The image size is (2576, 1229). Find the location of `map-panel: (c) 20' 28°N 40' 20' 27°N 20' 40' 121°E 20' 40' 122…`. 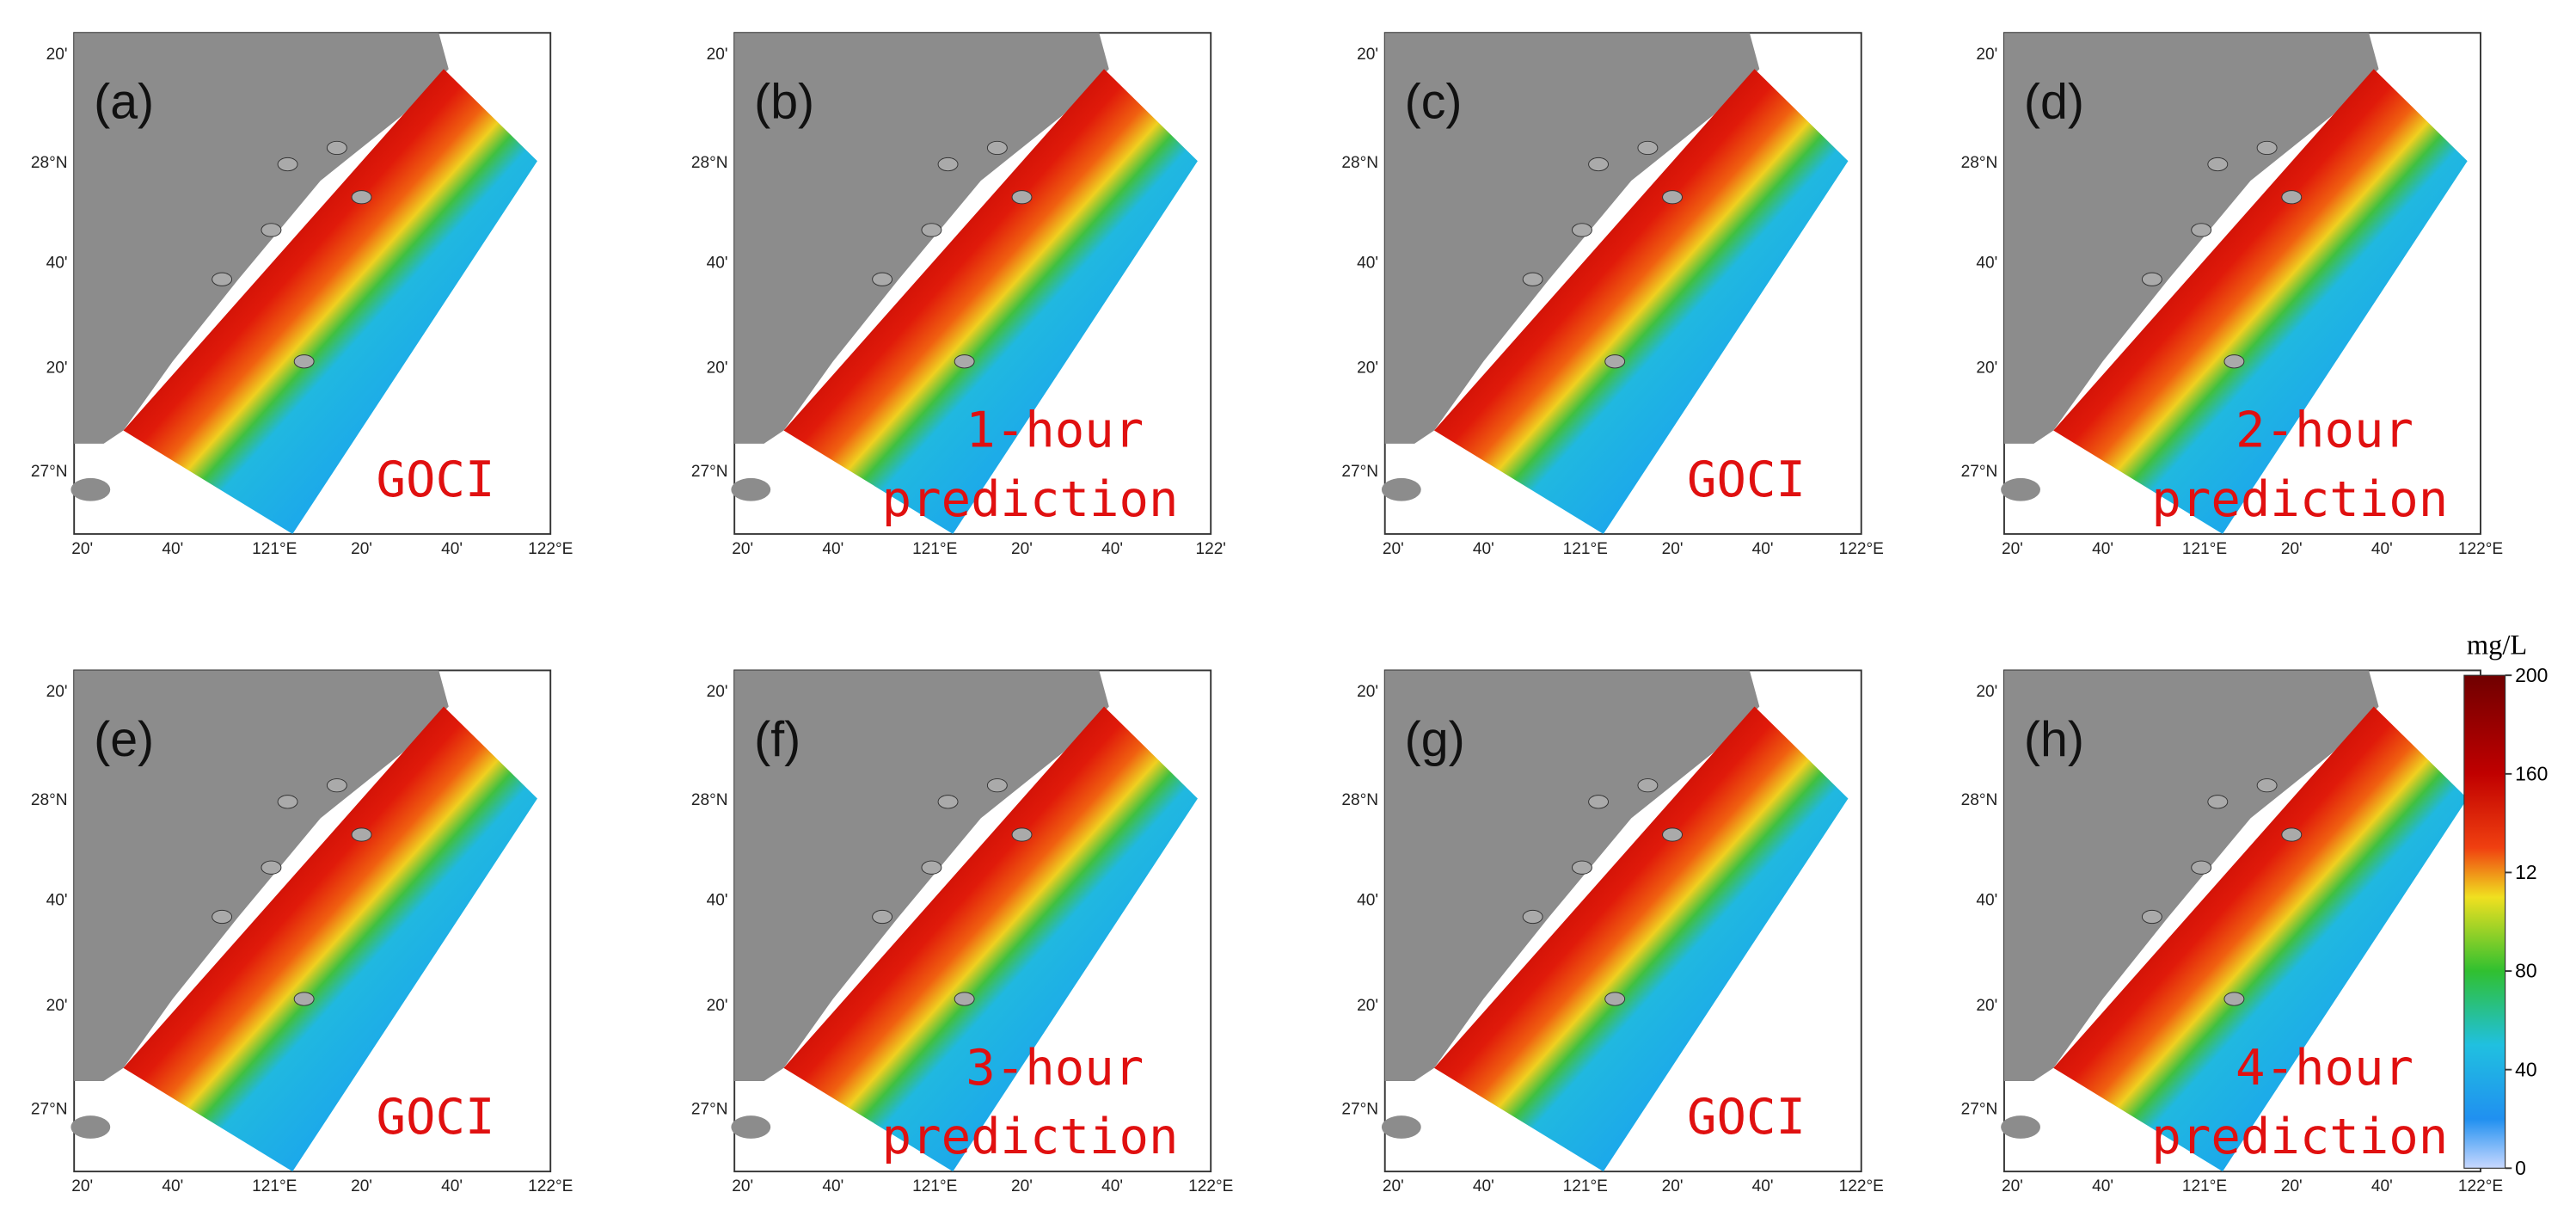

map-panel: (c) 20' 28°N 40' 20' 27°N 20' 40' 121°E 20' 40' 122… is located at coordinates (1612, 295).